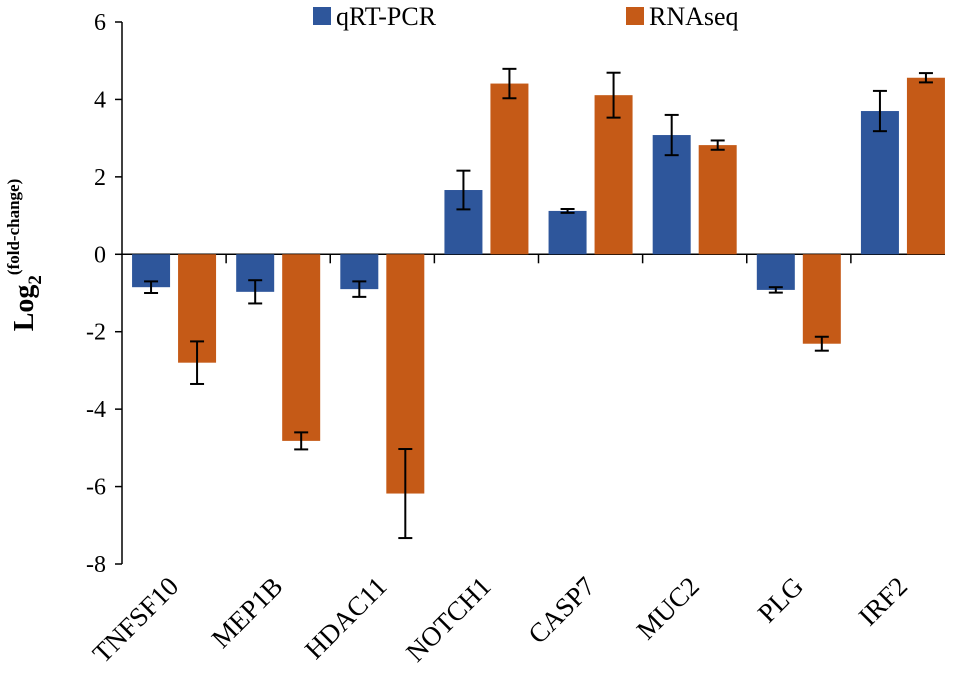 The image size is (955, 680). What do you see at coordinates (635, 16) in the screenshot?
I see `legend-swatch-rnaseq` at bounding box center [635, 16].